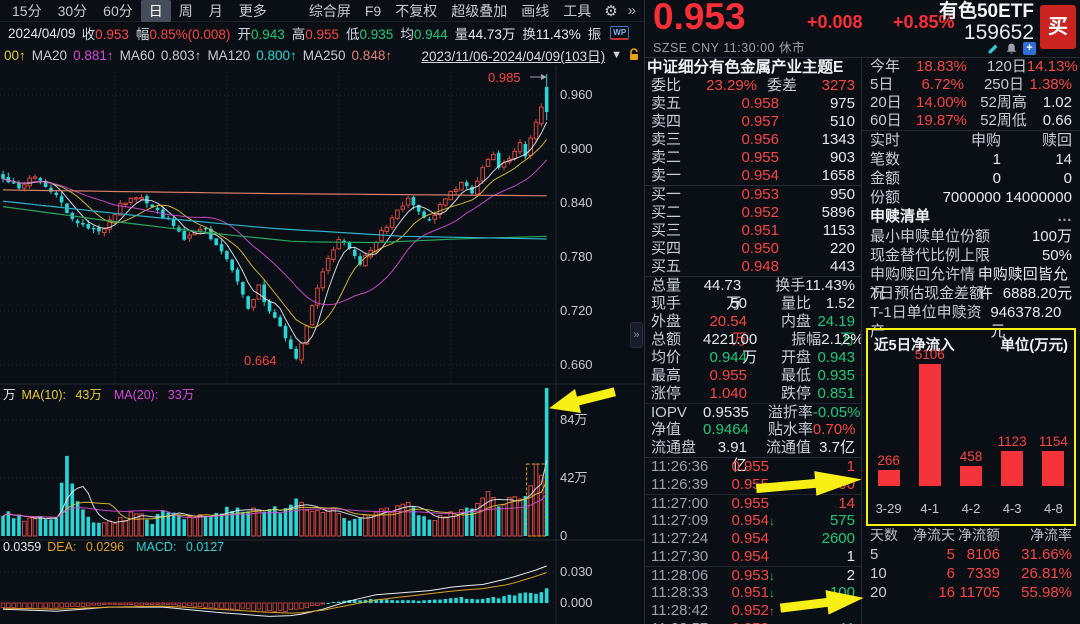  I want to click on toolbar-item-综合屏: 综合屏, so click(329, 10).